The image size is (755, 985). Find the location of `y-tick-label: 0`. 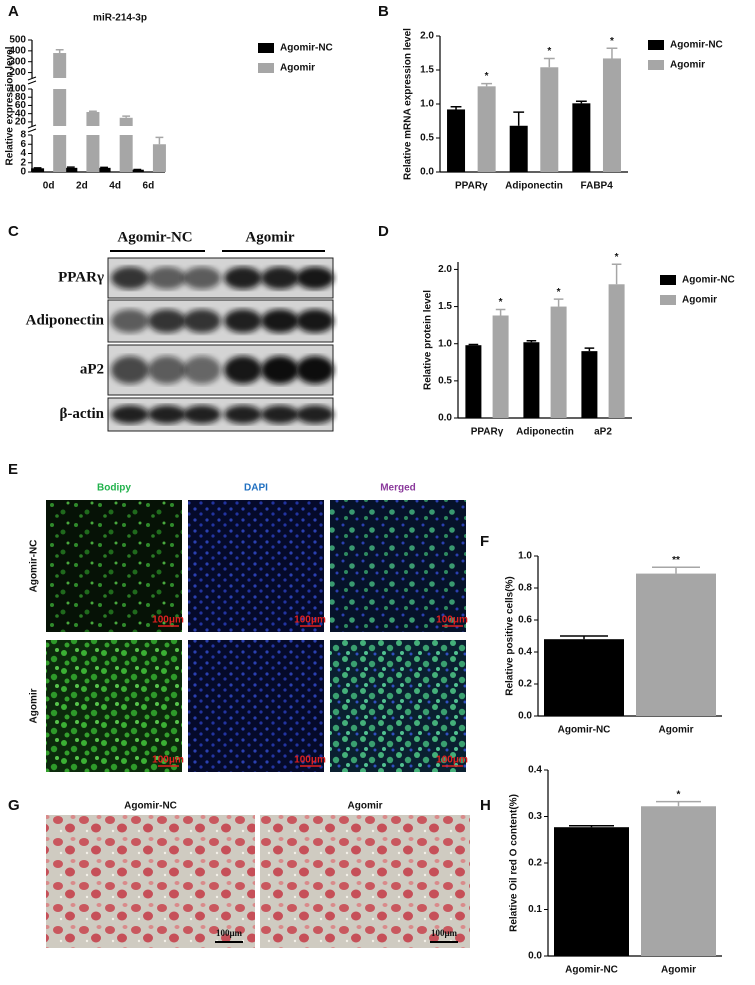

y-tick-label: 0 is located at coordinates (23, 172).